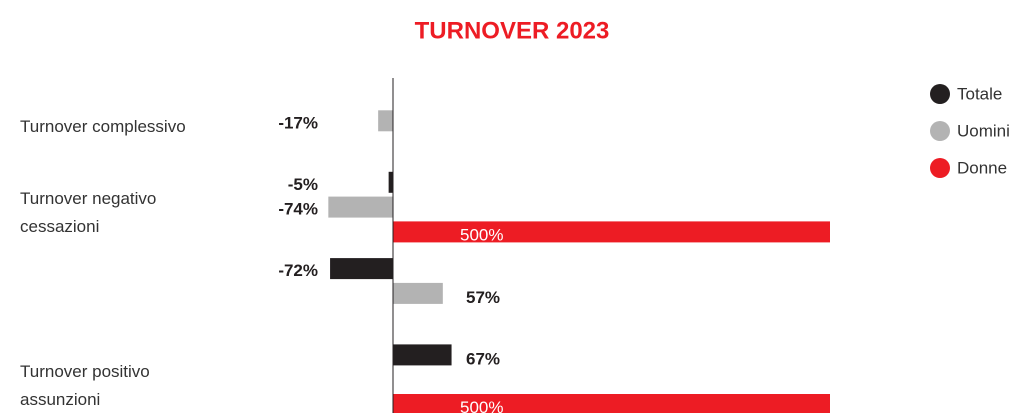  What do you see at coordinates (88, 213) in the screenshot?
I see `category-label: Turnover negativo cessazioni` at bounding box center [88, 213].